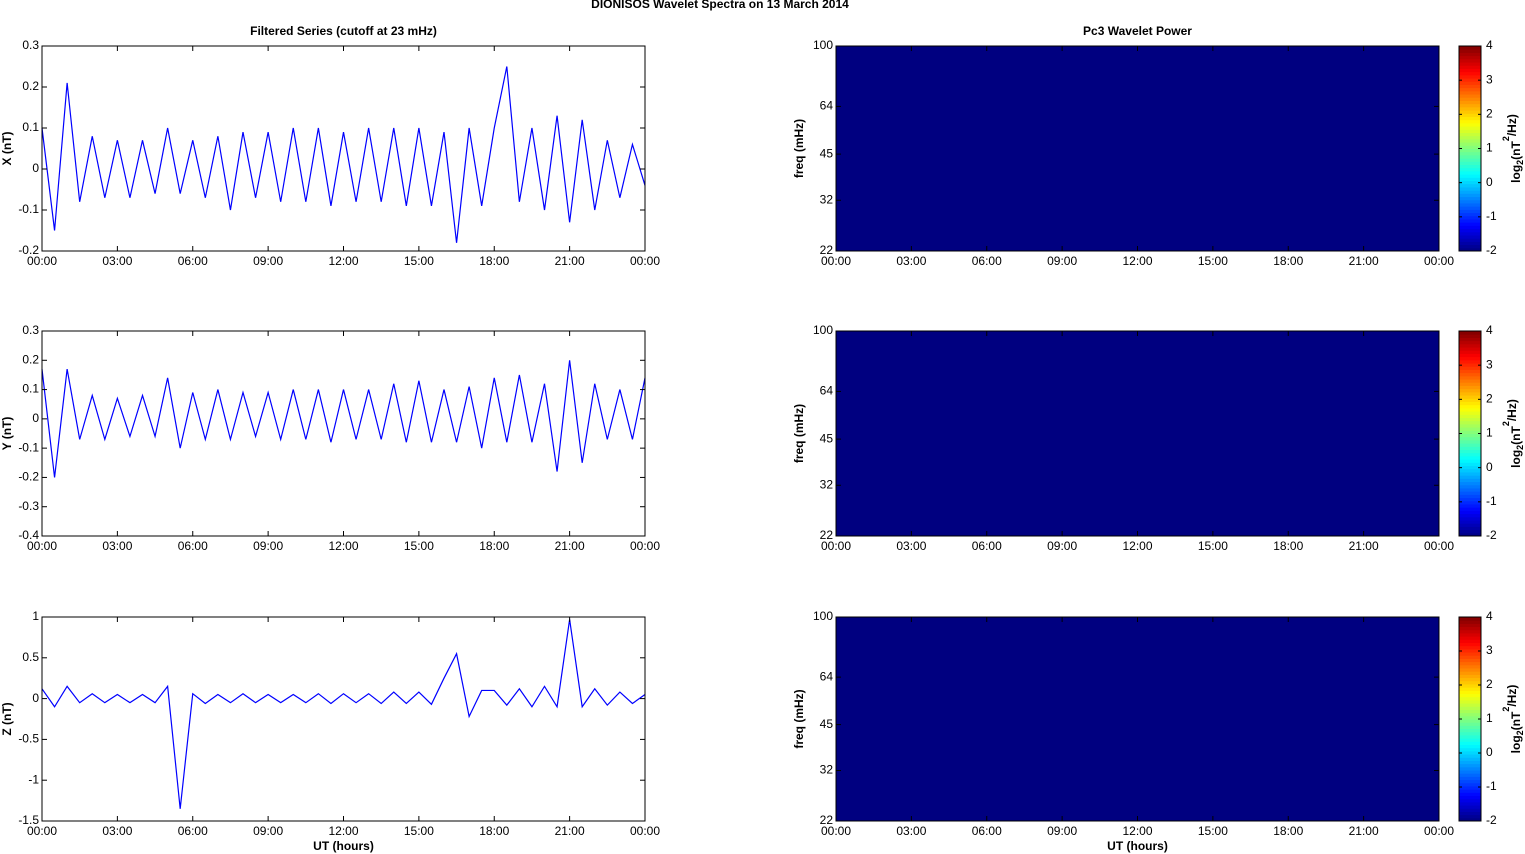 The width and height of the screenshot is (1525, 854). I want to click on y-tick-label: 100, so click(823, 330).